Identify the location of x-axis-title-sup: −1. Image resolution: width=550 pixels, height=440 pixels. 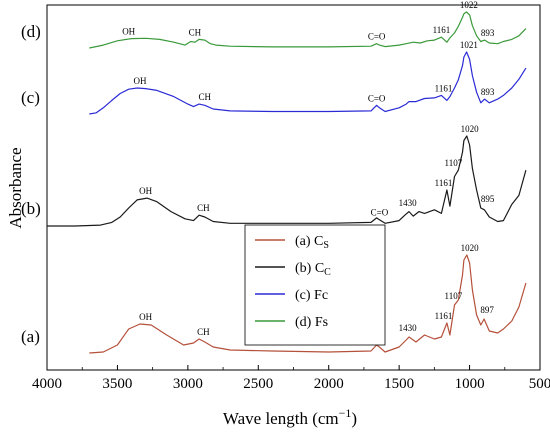
(345, 413).